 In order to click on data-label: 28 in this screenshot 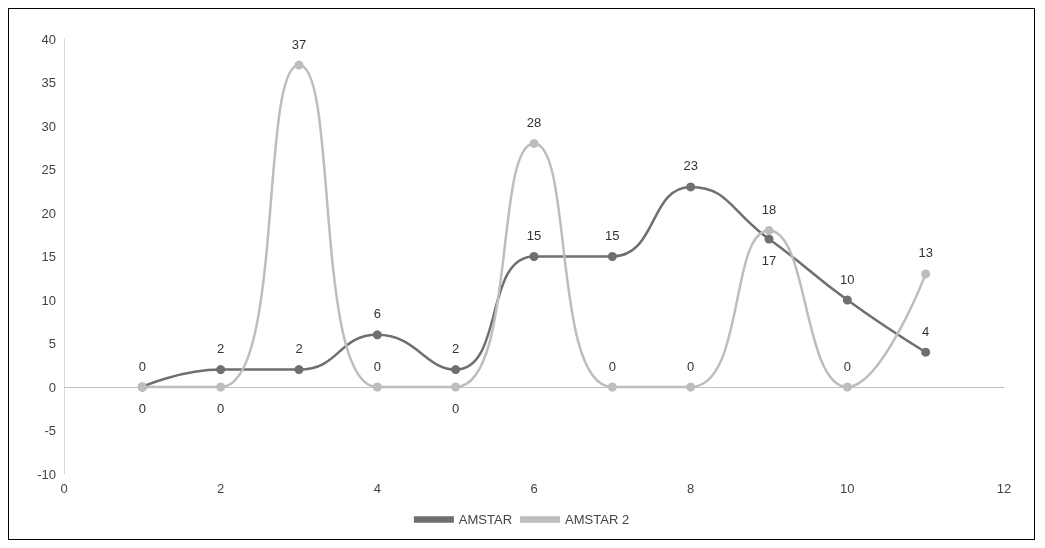, I will do `click(534, 122)`.